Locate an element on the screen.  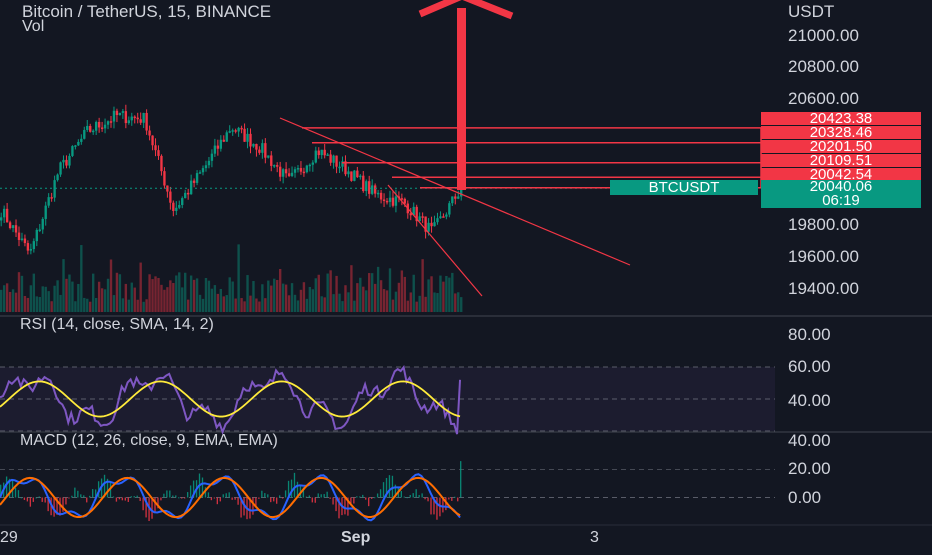
macd-legend: MACD (12, 26, close, 9, EMA, EMA) is located at coordinates (149, 440).